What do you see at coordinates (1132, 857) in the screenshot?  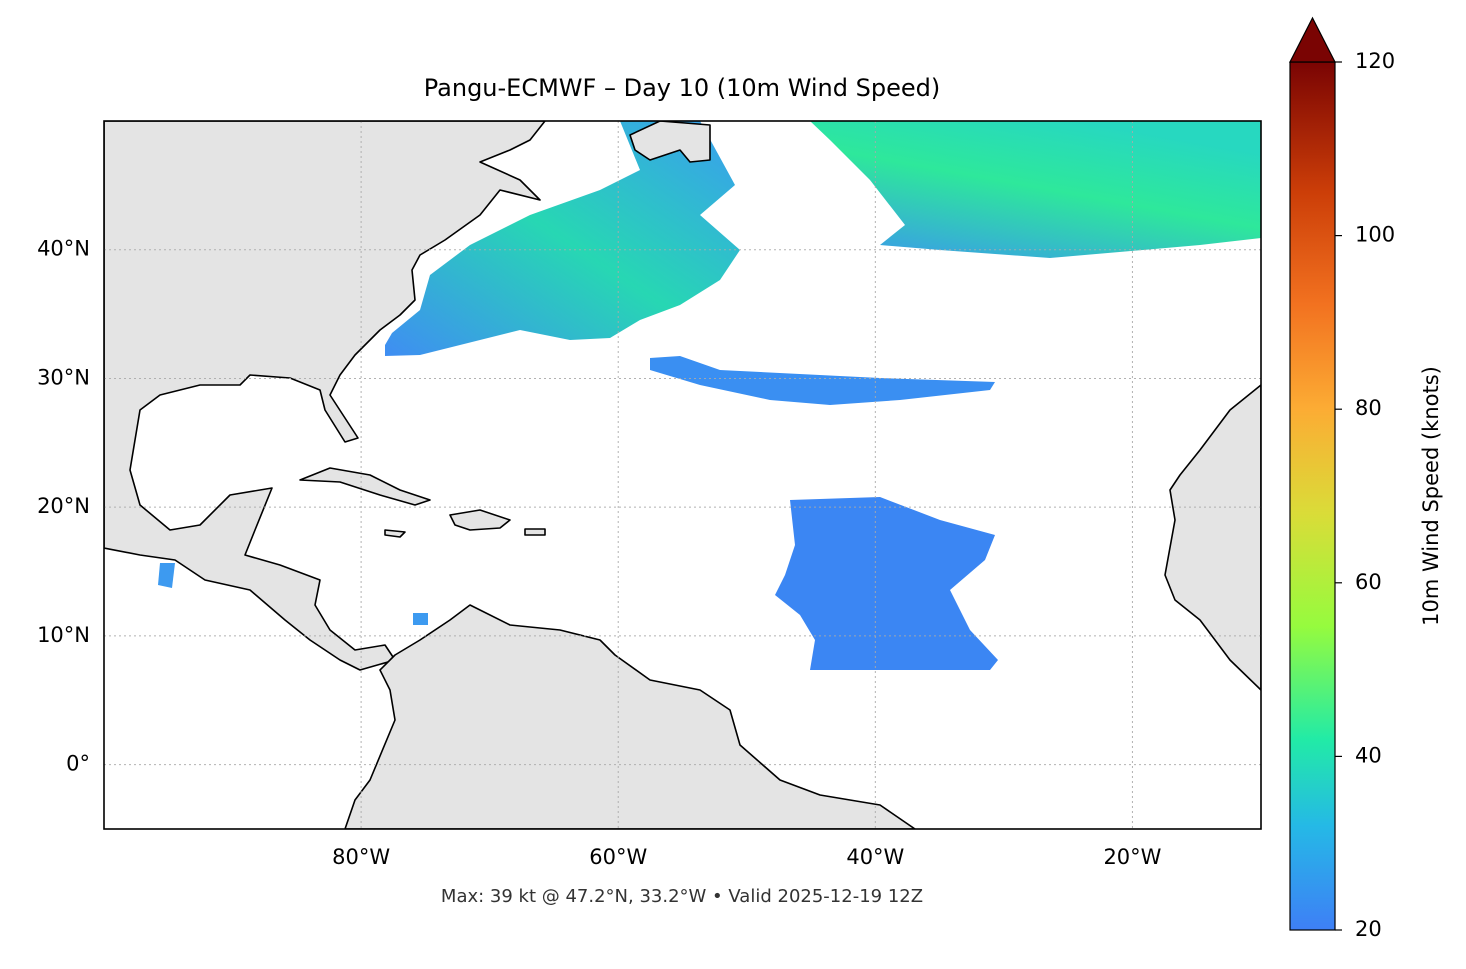 I see `x-tick-label: 20°W` at bounding box center [1132, 857].